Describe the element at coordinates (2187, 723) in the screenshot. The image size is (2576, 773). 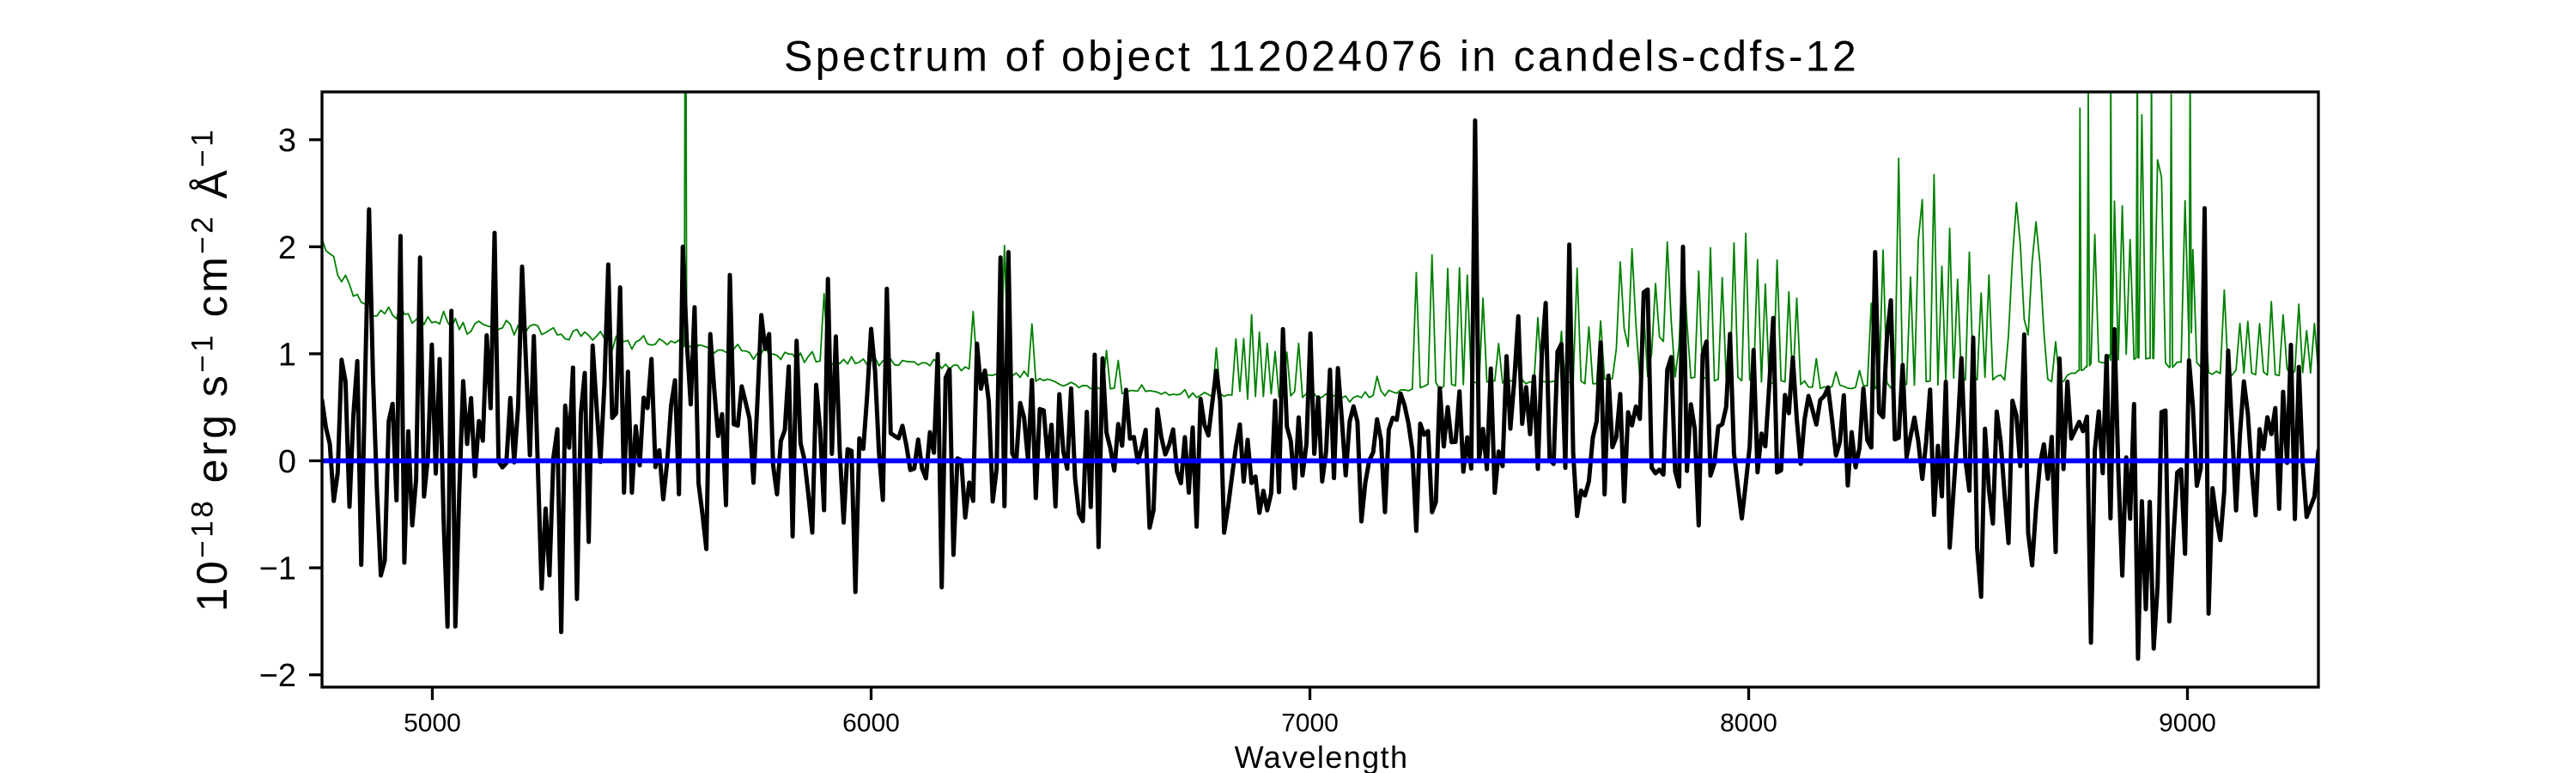
I see `svg-text: 9000` at that location.